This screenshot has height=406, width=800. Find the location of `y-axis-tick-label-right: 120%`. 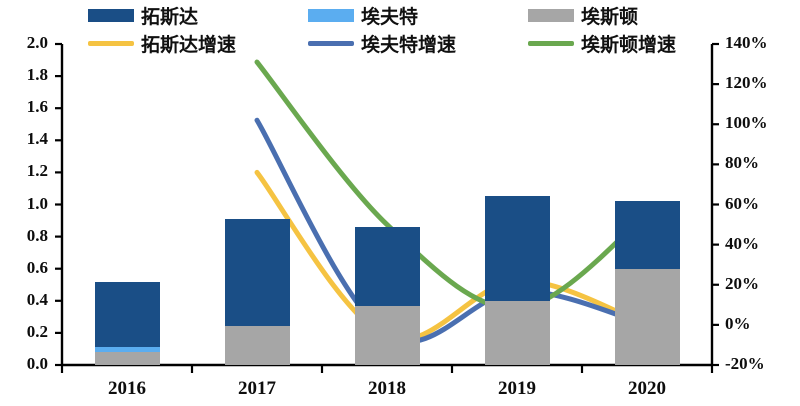

y-axis-tick-label-right: 120% is located at coordinates (746, 83).